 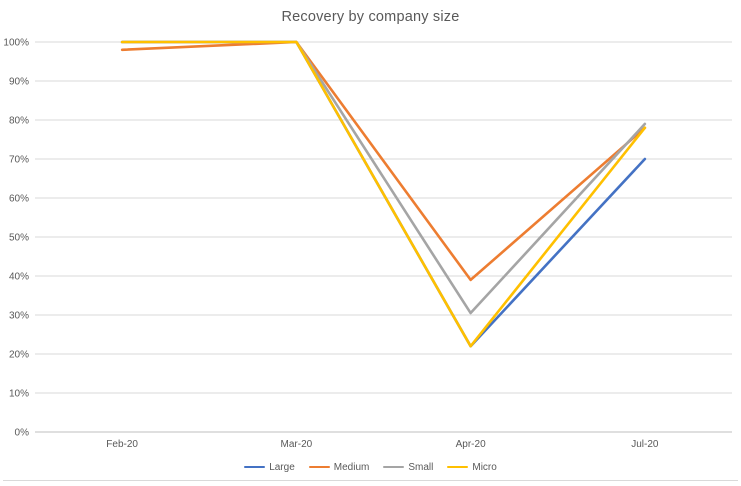 What do you see at coordinates (19, 82) in the screenshot?
I see `y-axis-tick-label: 90%` at bounding box center [19, 82].